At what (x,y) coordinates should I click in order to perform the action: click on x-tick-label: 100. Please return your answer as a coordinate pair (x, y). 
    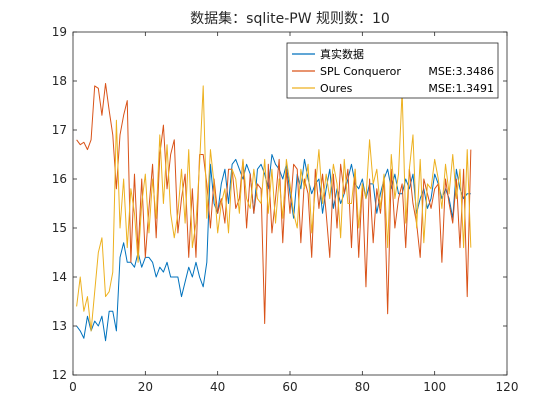
    Looking at the image, I should click on (434, 387).